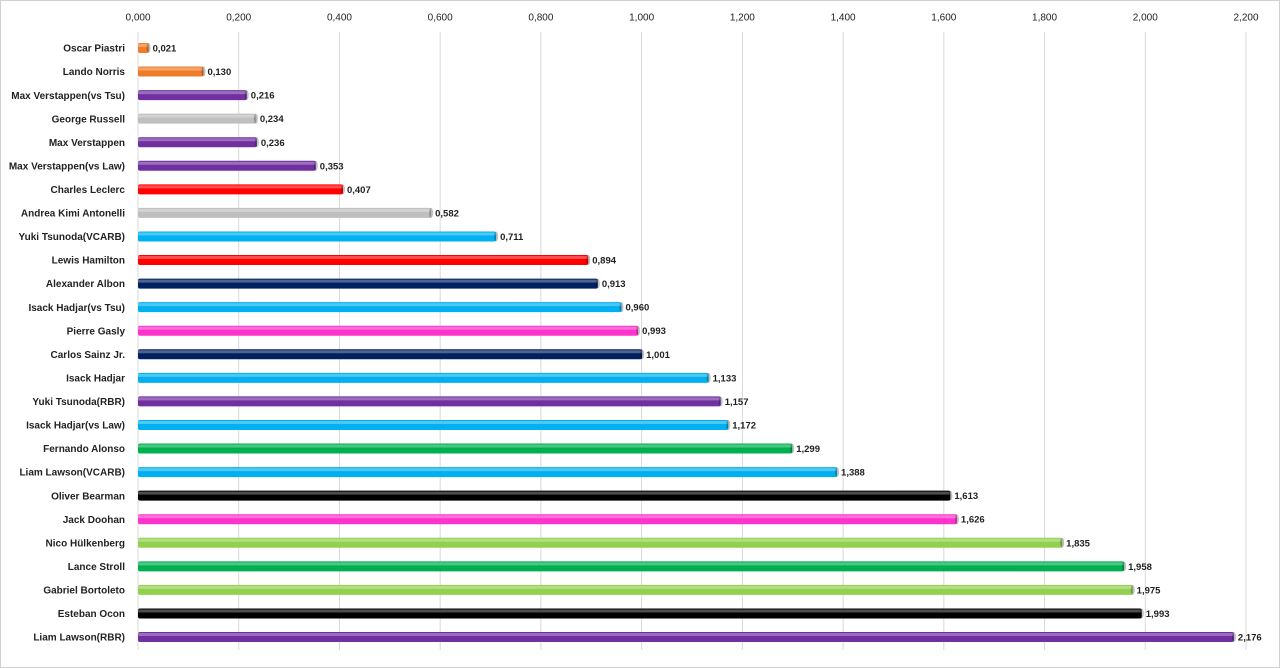 This screenshot has height=668, width=1280. I want to click on data-label: 0,234, so click(272, 119).